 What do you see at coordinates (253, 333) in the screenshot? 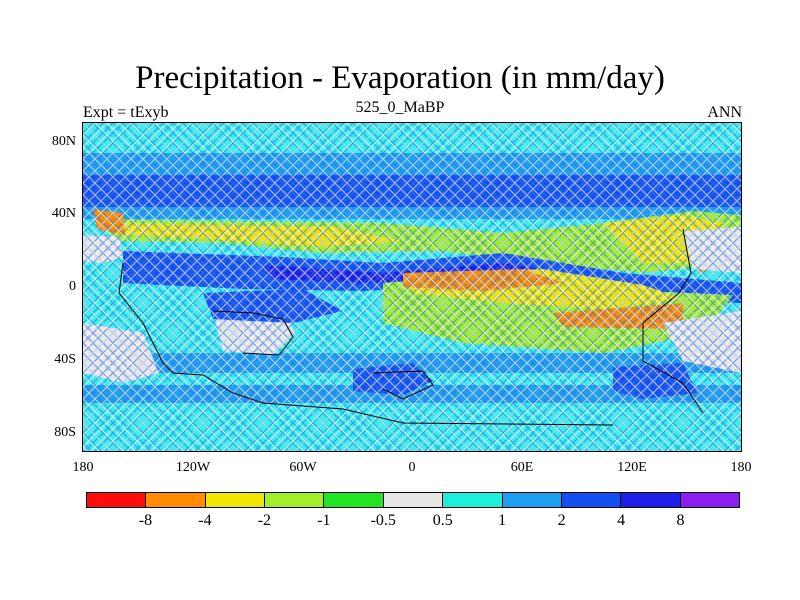
I see `coastline-central` at bounding box center [253, 333].